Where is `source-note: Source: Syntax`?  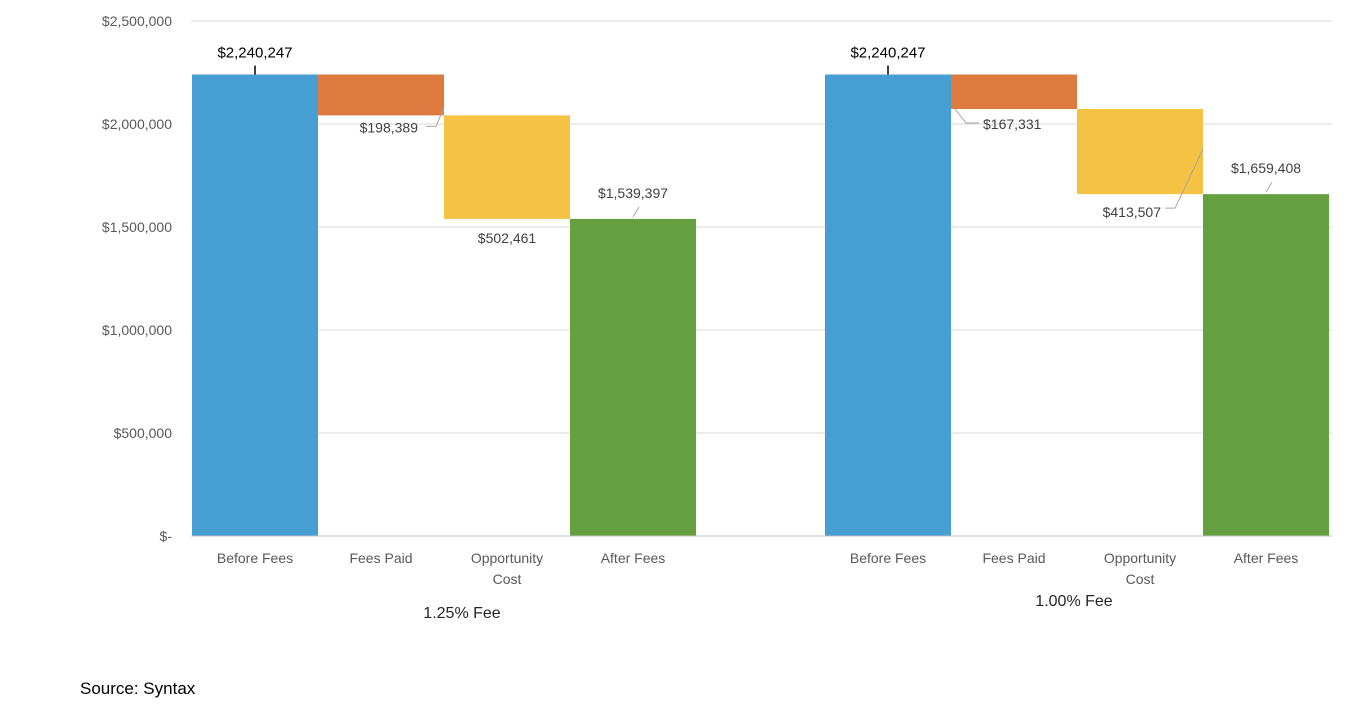 source-note: Source: Syntax is located at coordinates (138, 688).